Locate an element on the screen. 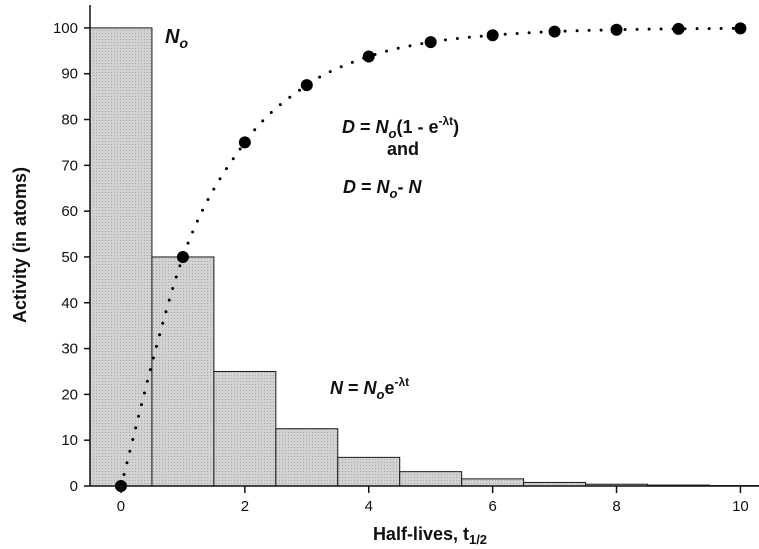 This screenshot has width=759, height=549. d-eq2-n2: N is located at coordinates (415, 187).